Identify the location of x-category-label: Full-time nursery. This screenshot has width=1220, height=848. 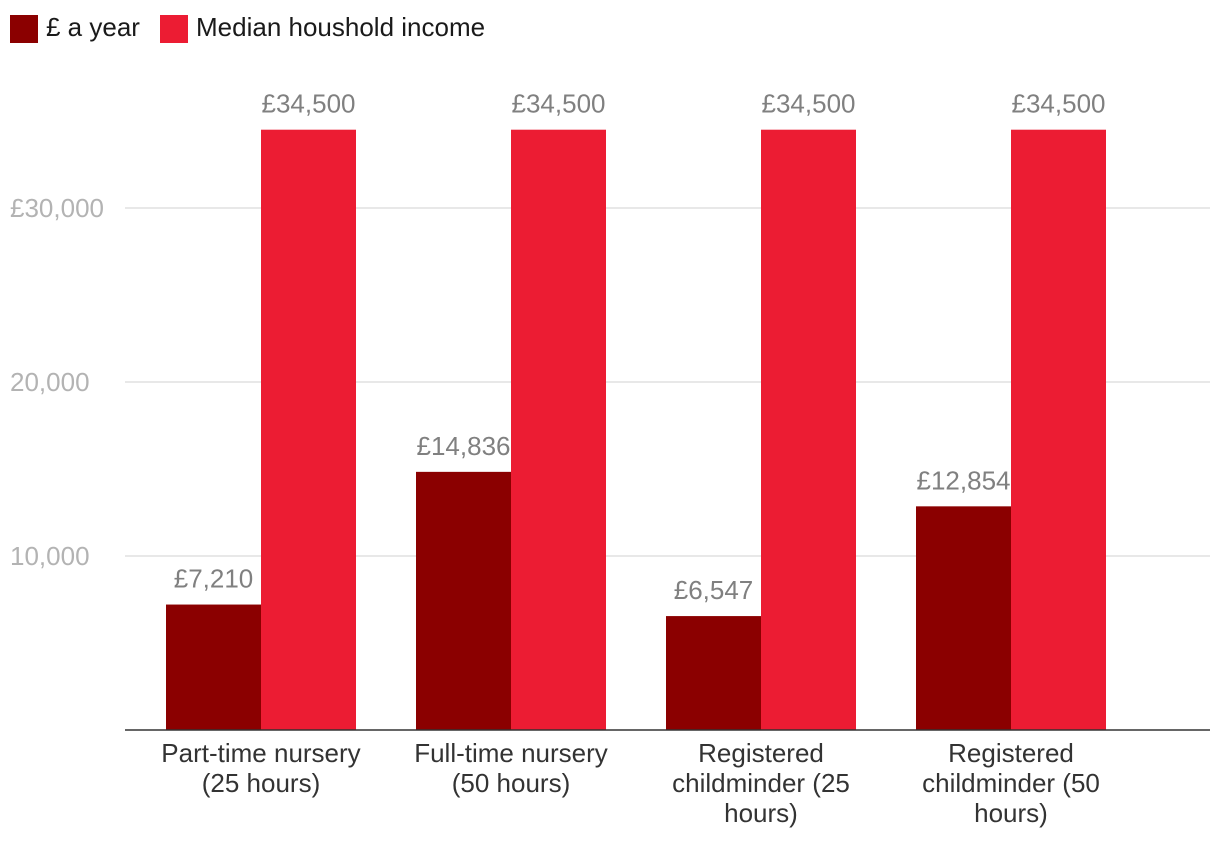
(511, 753).